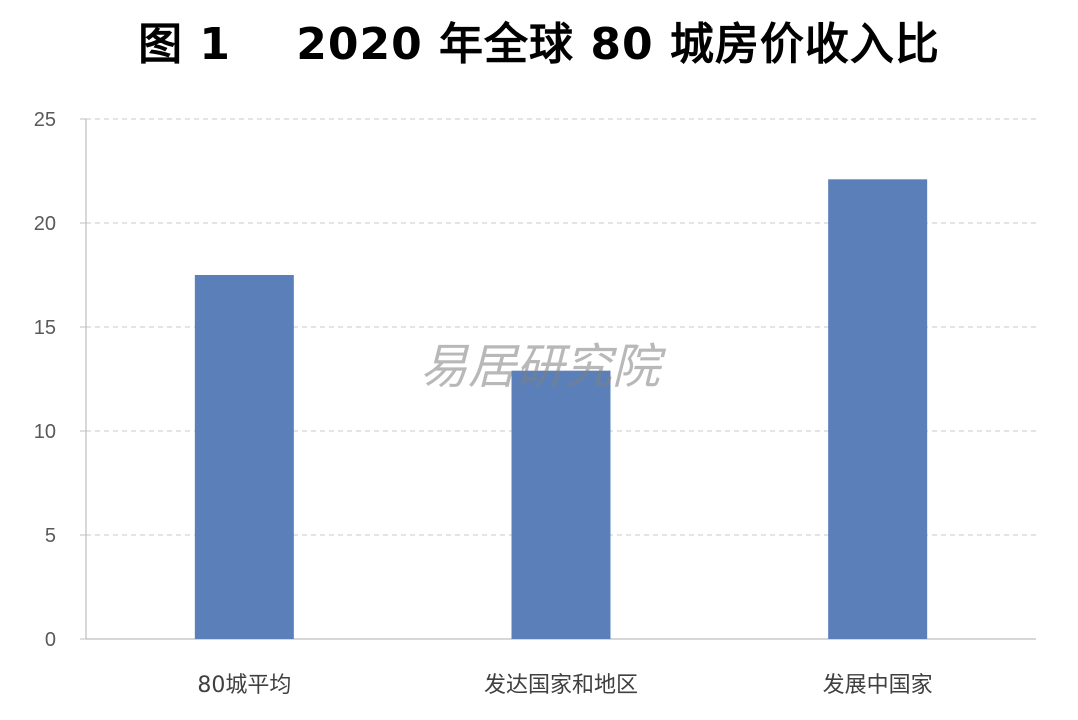  Describe the element at coordinates (244, 685) in the screenshot. I see `category-label: 80城平均` at that location.